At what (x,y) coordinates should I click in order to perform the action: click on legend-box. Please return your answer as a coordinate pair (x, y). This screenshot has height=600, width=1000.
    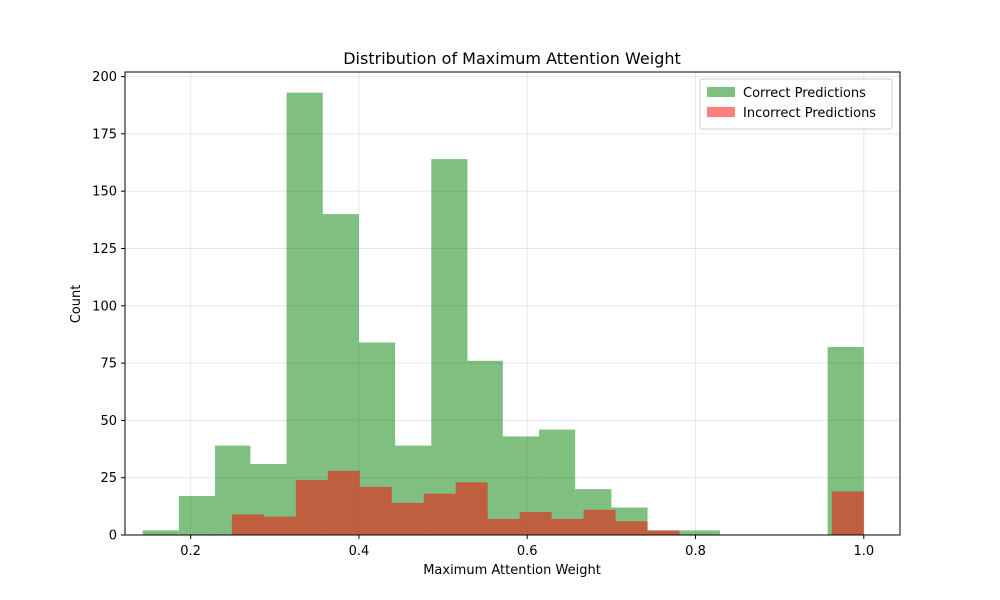
    Looking at the image, I should click on (796, 104).